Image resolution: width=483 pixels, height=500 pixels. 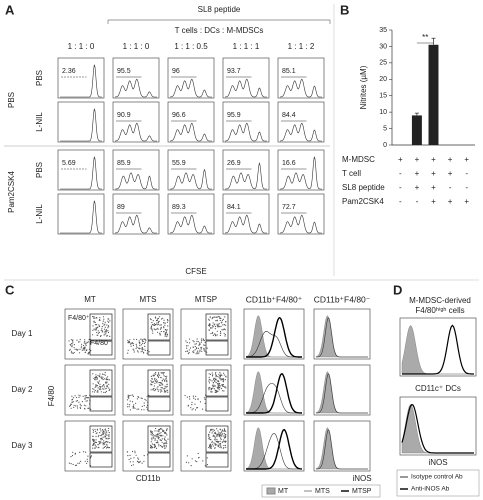 What do you see at coordinates (400, 187) in the screenshot?
I see `condition-sign: -` at bounding box center [400, 187].